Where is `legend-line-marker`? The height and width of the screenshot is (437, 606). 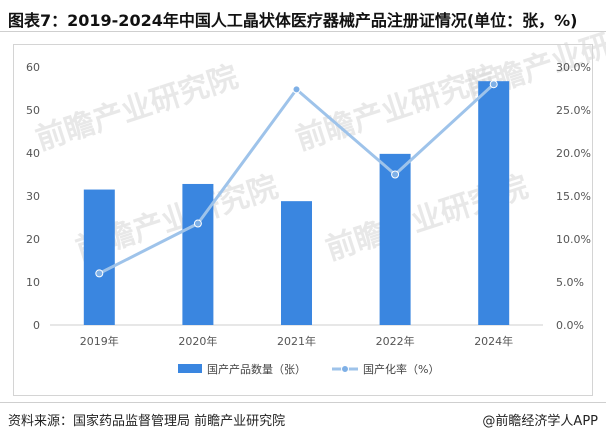
legend-line-marker is located at coordinates (345, 369).